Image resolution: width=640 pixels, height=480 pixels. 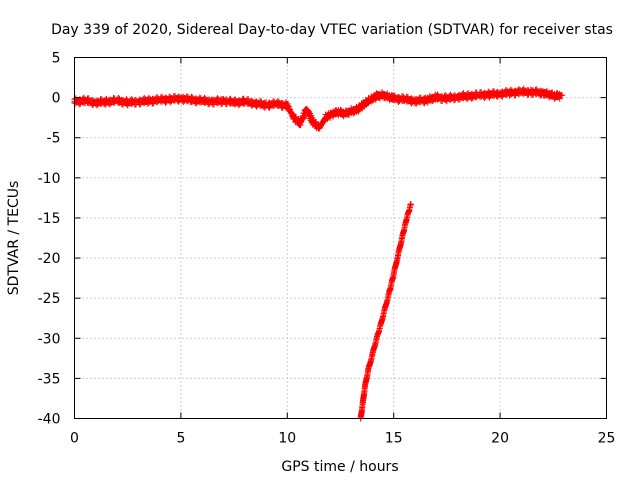 I want to click on series-main-trace, so click(x=318, y=108).